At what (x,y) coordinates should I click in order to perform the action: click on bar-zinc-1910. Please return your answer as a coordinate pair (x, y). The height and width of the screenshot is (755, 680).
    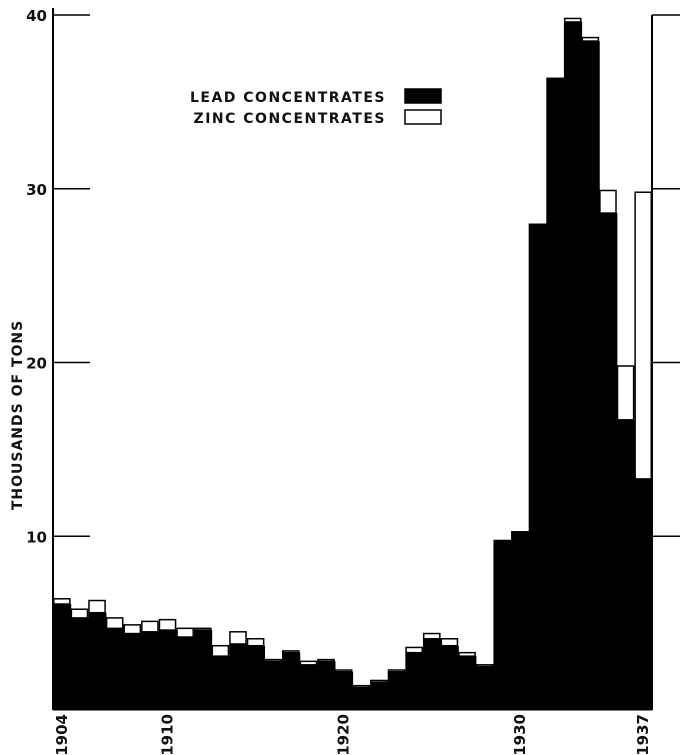
    Looking at the image, I should click on (167, 624).